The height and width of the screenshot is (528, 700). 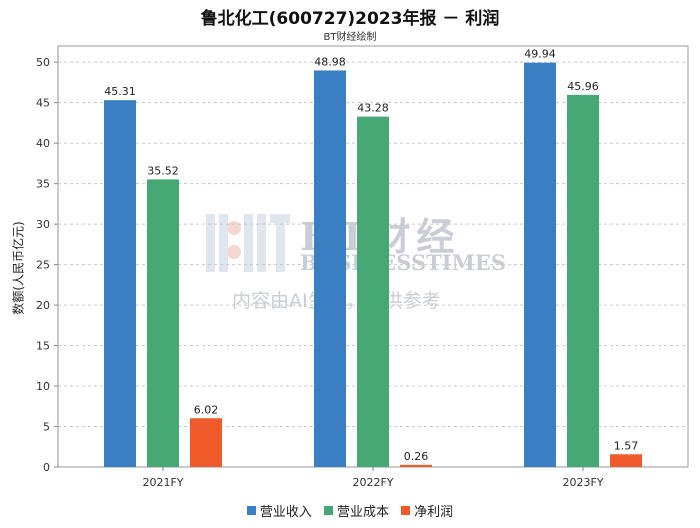 What do you see at coordinates (350, 19) in the screenshot?
I see `chart-title: 鲁北化工(600727)2023年报 － 利润` at bounding box center [350, 19].